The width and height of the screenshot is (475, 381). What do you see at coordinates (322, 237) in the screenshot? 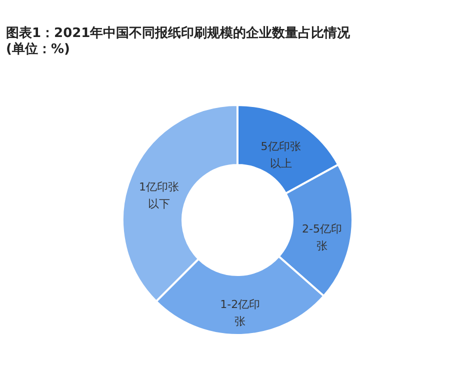
I see `slice-label: 2-5亿印张` at bounding box center [322, 237].